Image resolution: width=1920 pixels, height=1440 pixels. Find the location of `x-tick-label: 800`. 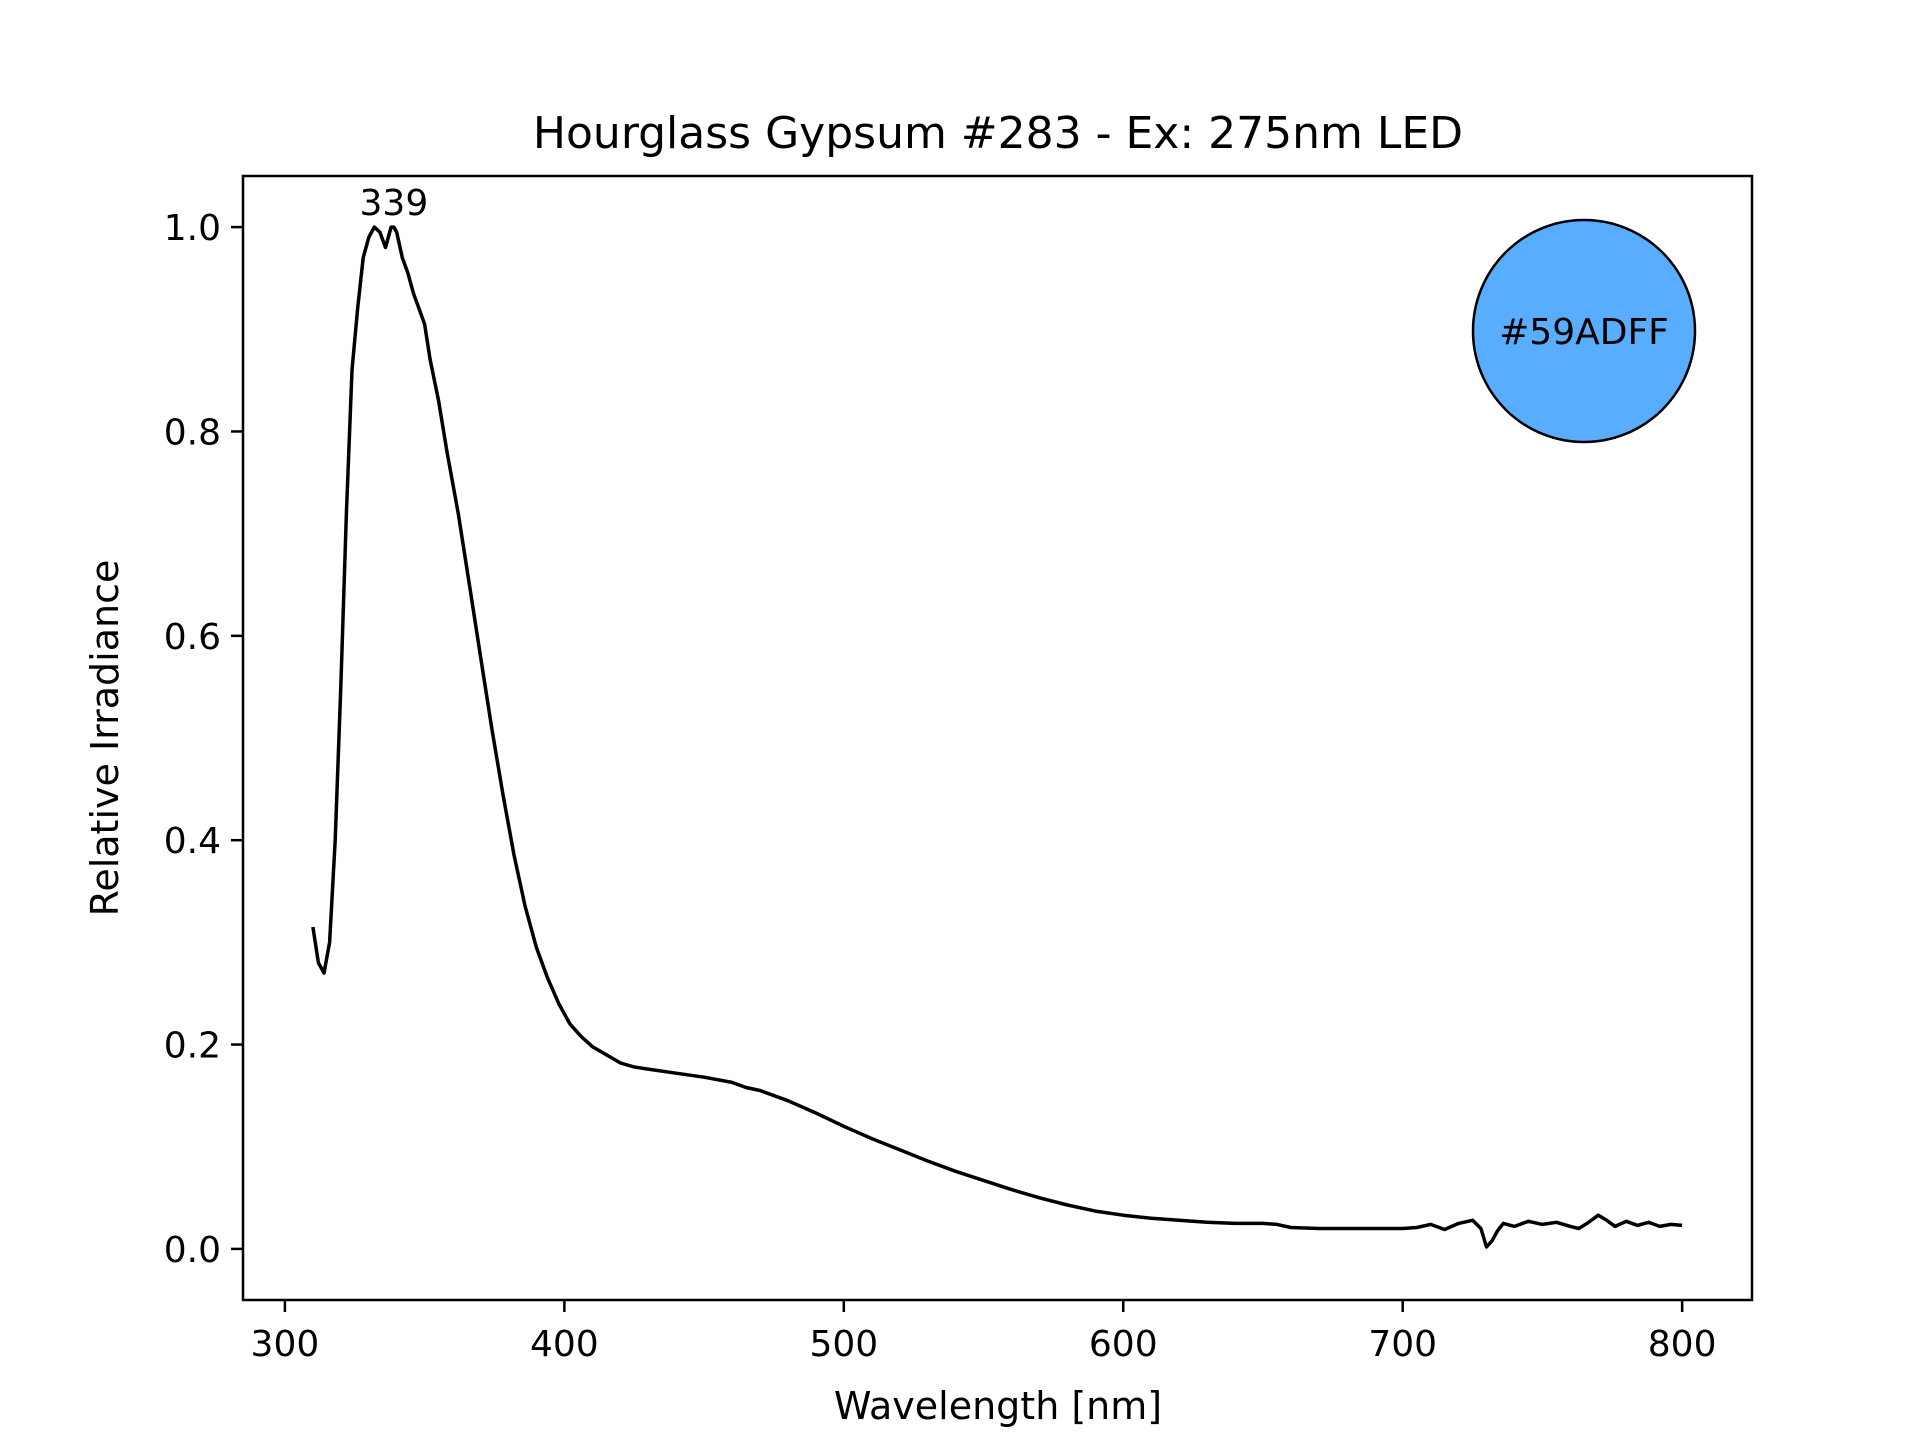

x-tick-label: 800 is located at coordinates (1682, 1344).